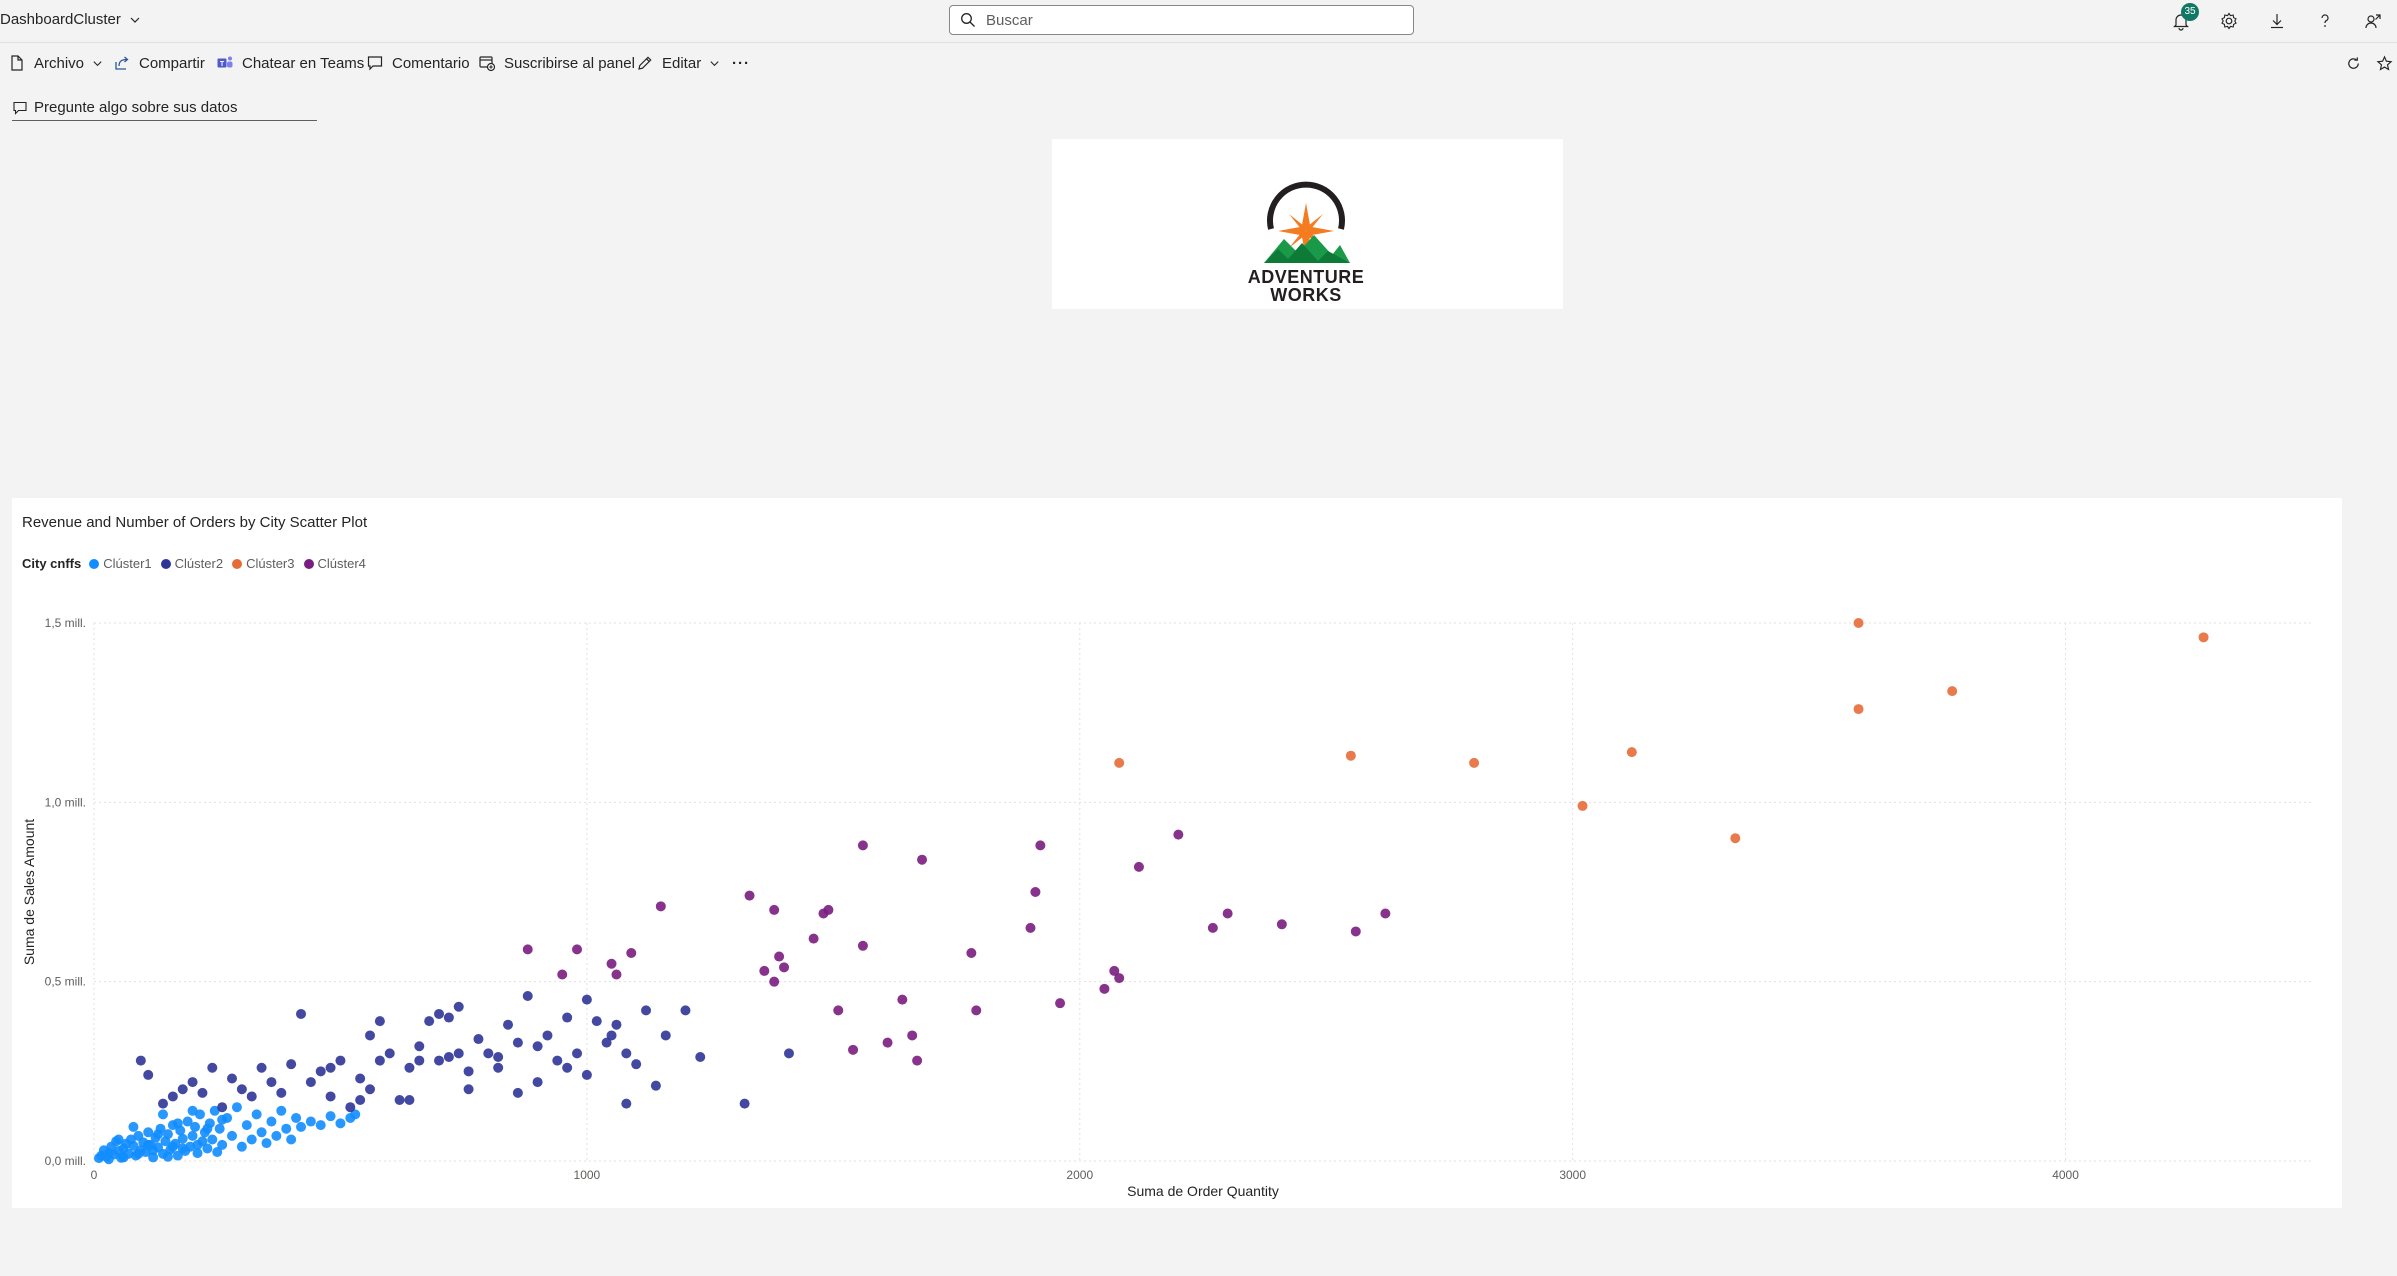 The height and width of the screenshot is (1276, 2397). What do you see at coordinates (290, 63) in the screenshot?
I see `chat-teams-button: T Chatear en Teams` at bounding box center [290, 63].